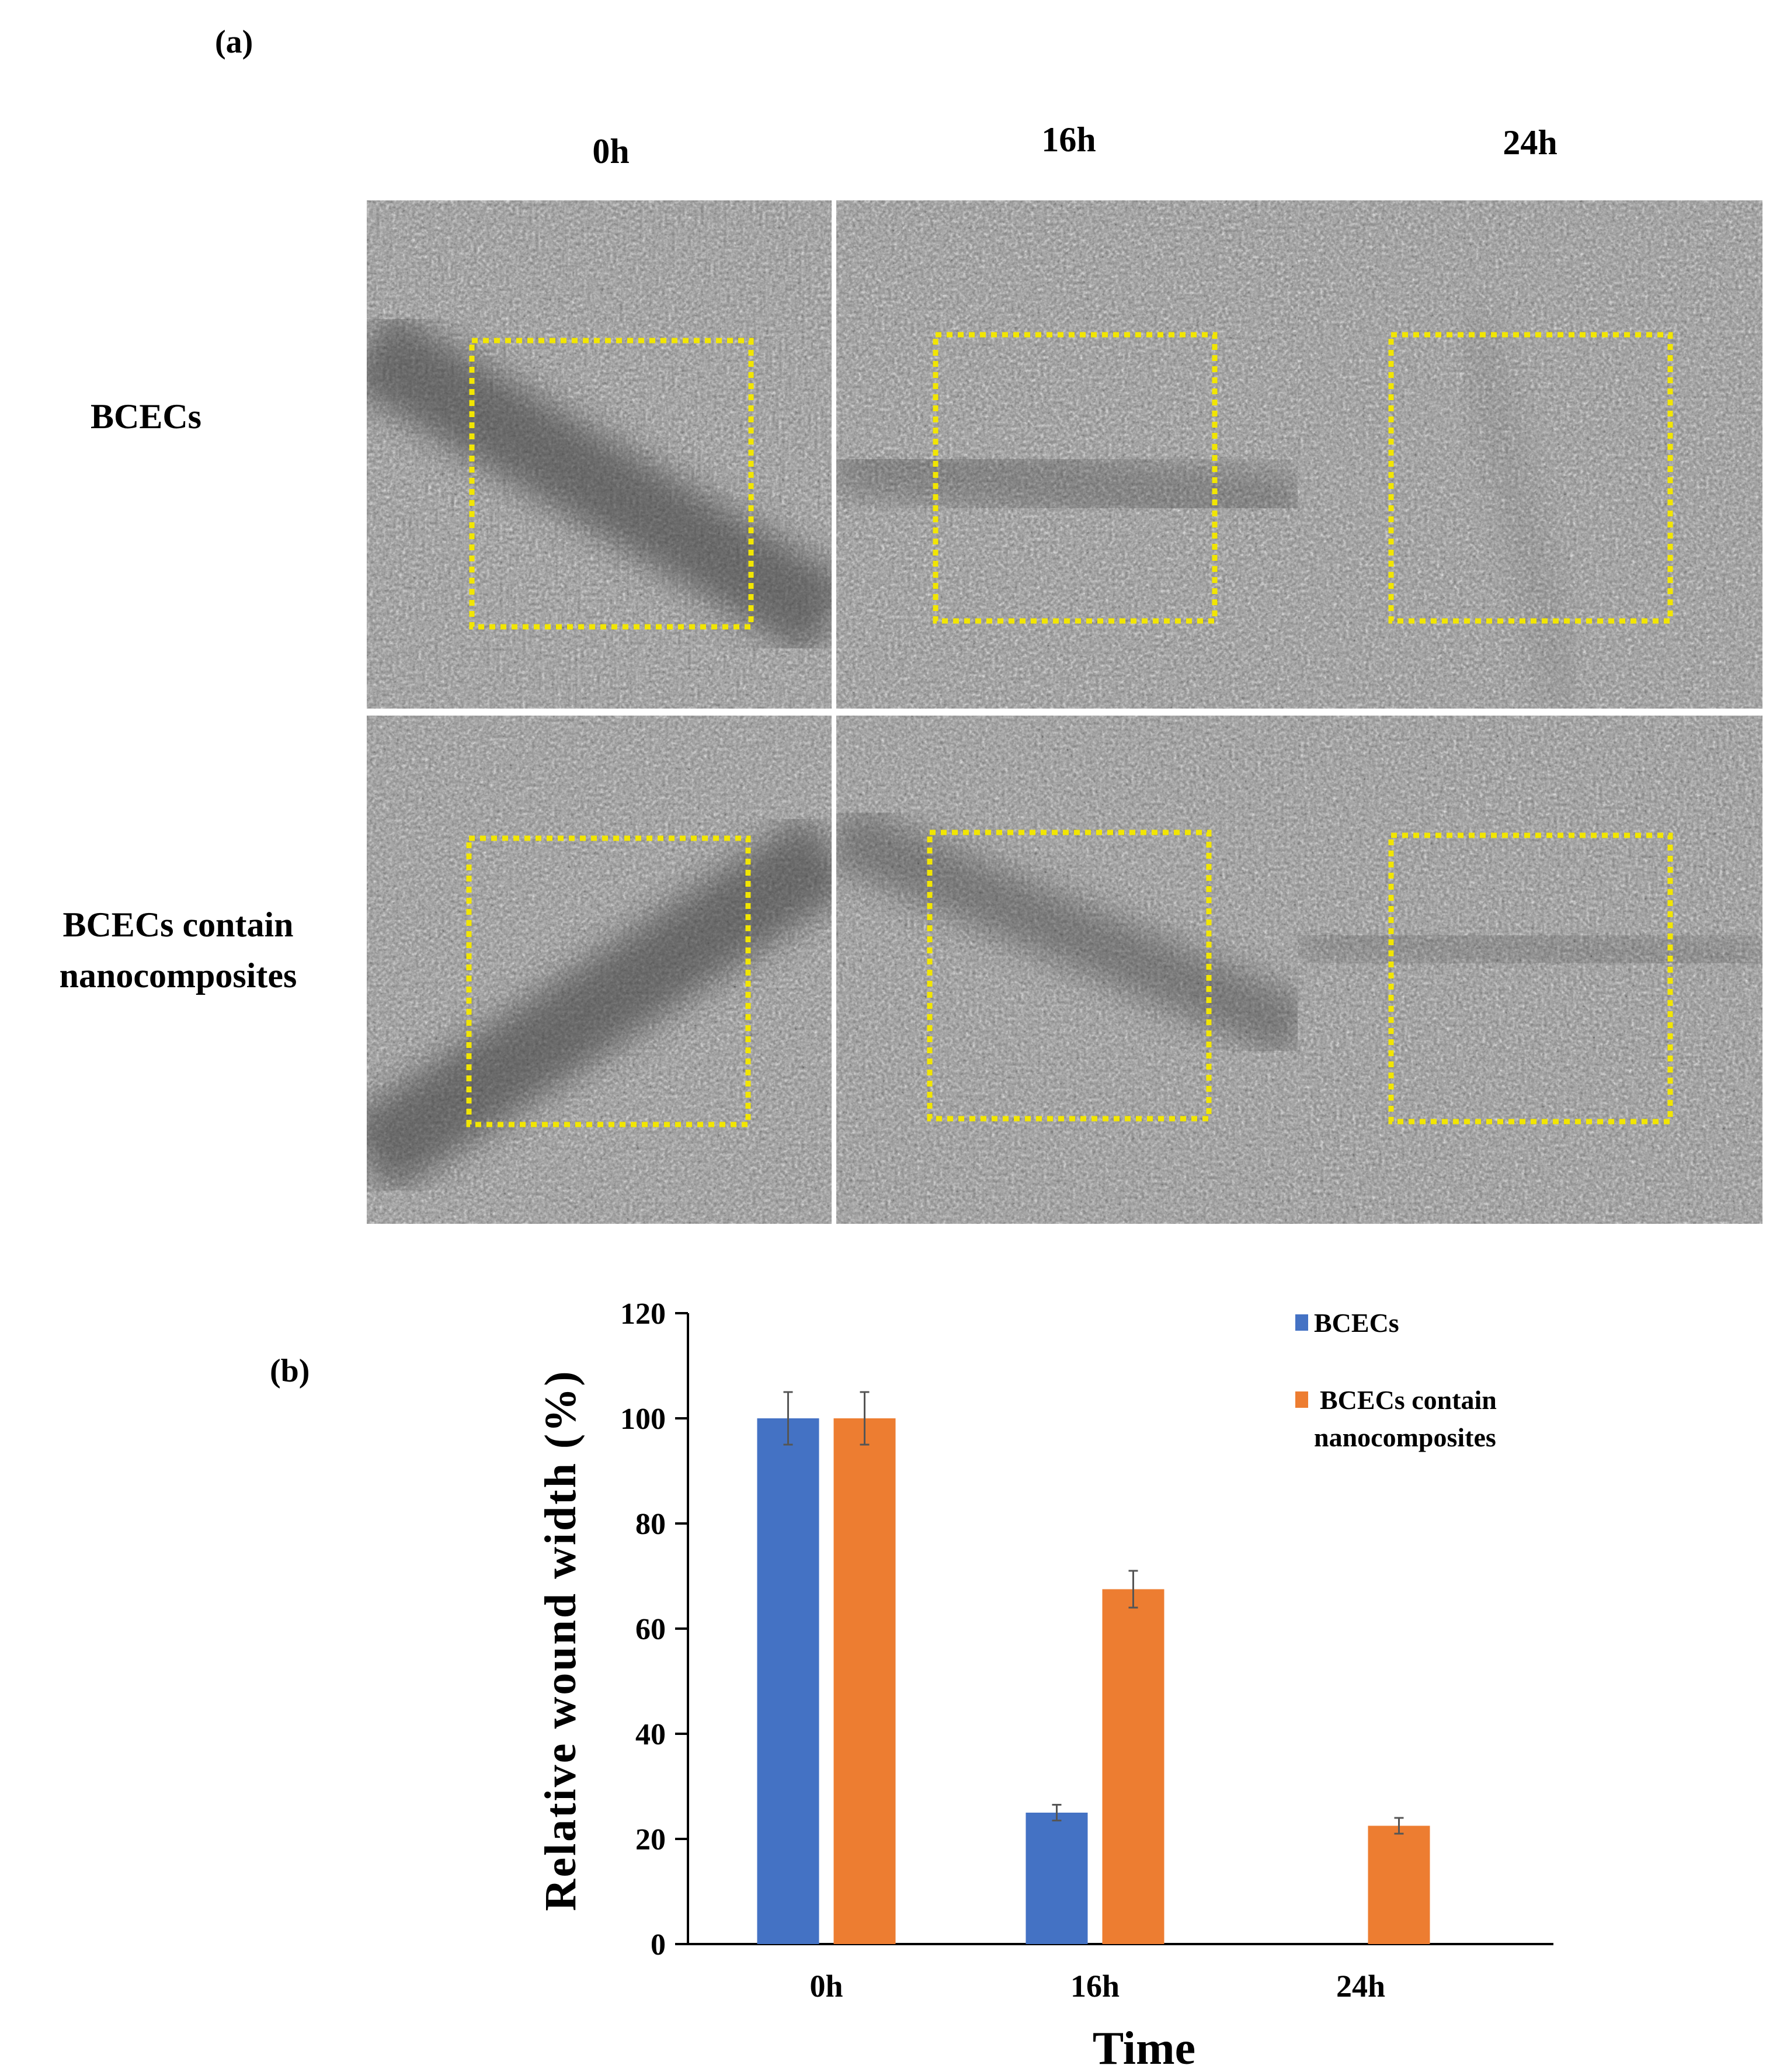 Image resolution: width=1773 pixels, height=2072 pixels. I want to click on bar-16h-series1, so click(1056, 1878).